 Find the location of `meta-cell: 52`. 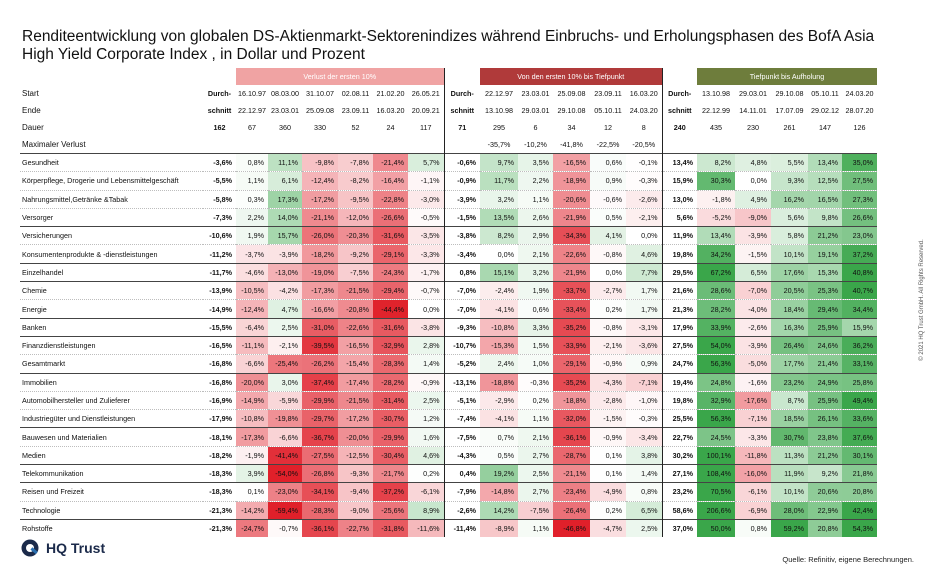

meta-cell: 52 is located at coordinates (355, 127).